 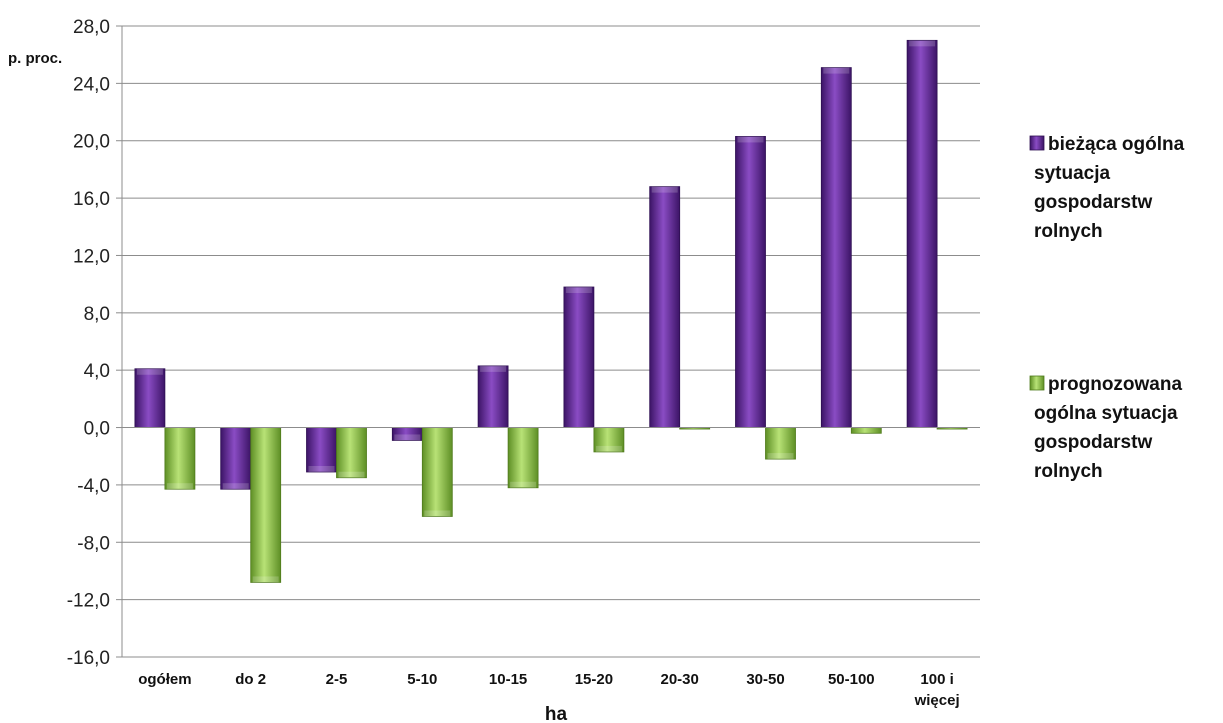 What do you see at coordinates (851, 679) in the screenshot?
I see `x-tick-label: 50-100` at bounding box center [851, 679].